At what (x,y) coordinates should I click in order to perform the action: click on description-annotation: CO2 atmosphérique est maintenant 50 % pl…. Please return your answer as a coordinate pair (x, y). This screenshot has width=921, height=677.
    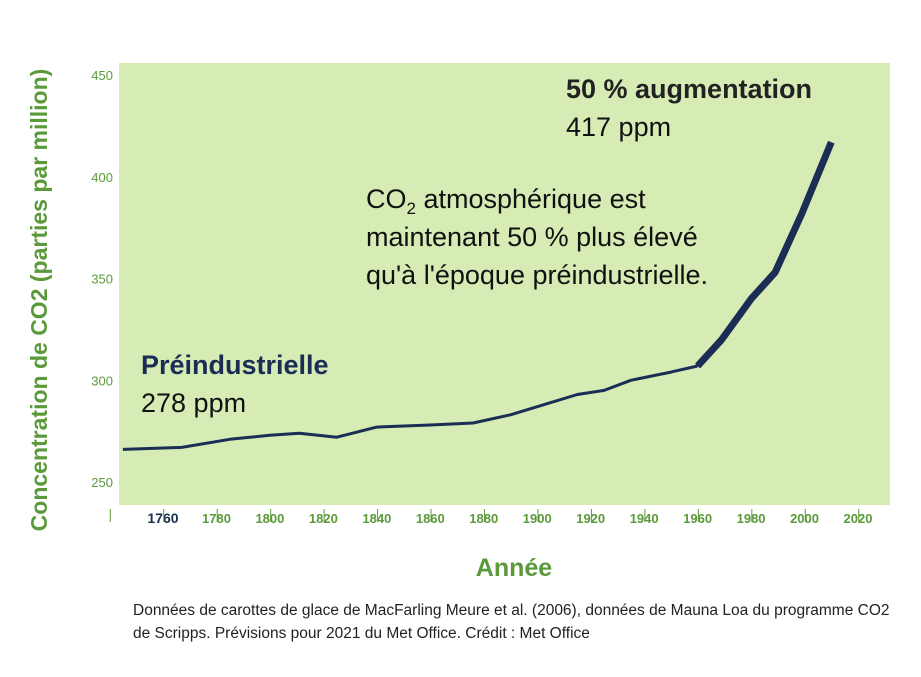
    Looking at the image, I should click on (546, 237).